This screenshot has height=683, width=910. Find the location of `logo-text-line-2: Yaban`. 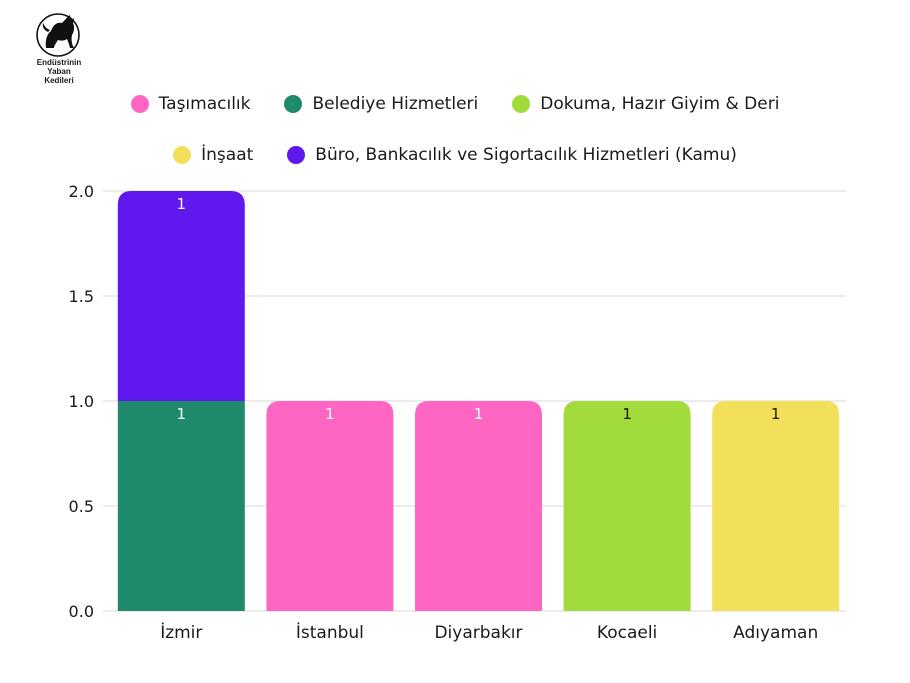

logo-text-line-2: Yaban is located at coordinates (59, 71).